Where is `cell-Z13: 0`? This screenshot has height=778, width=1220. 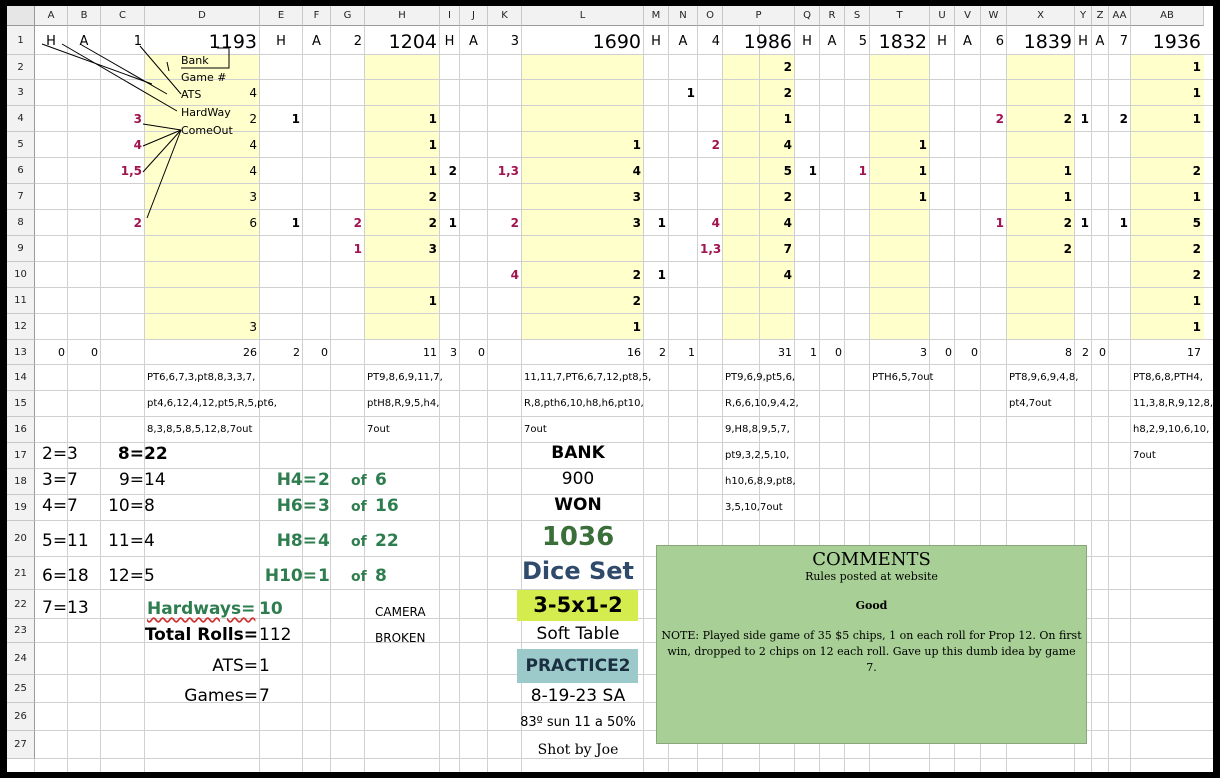
cell-Z13: 0 is located at coordinates (1102, 352).